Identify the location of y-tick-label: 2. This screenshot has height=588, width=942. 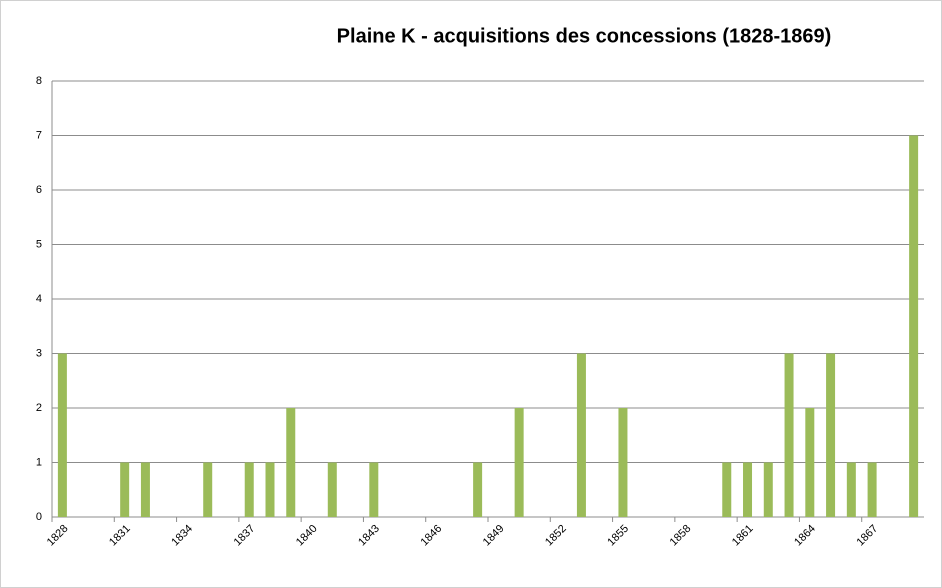
(39, 408).